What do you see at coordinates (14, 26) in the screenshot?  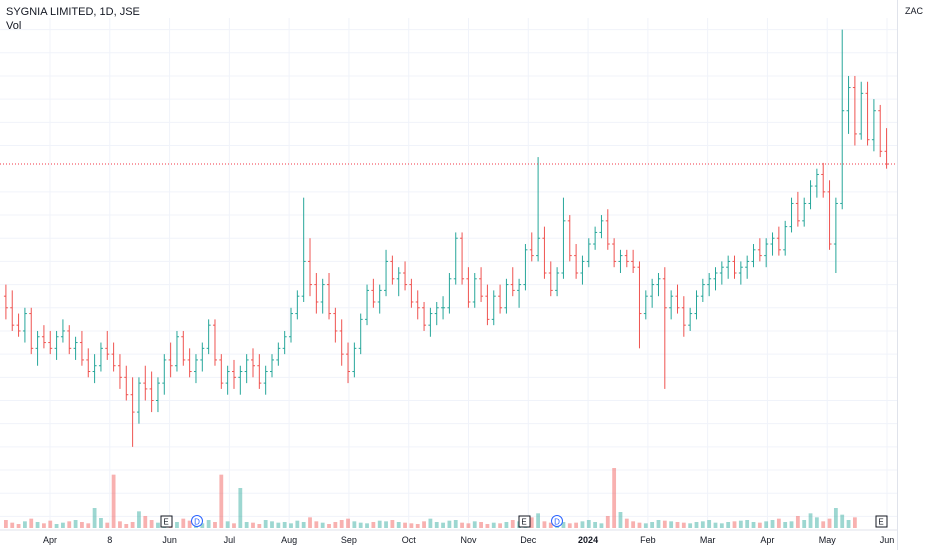 I see `volume-label: Vol` at bounding box center [14, 26].